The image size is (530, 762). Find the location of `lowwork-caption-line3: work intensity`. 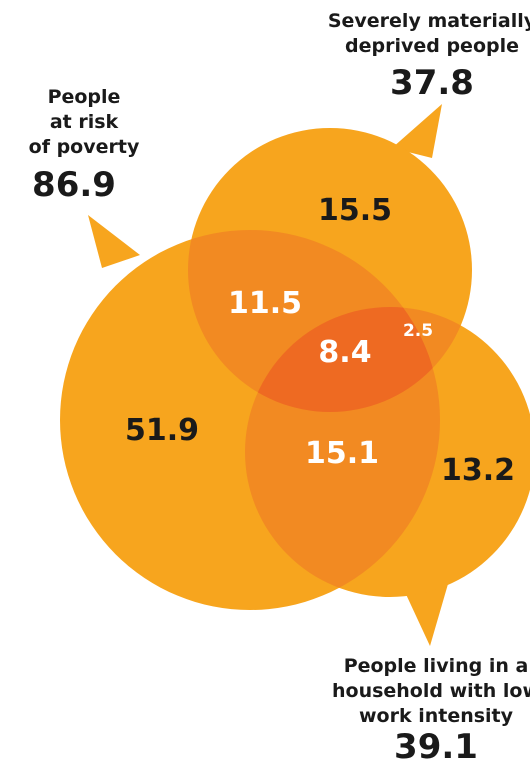

lowwork-caption-line3: work intensity is located at coordinates (436, 716).